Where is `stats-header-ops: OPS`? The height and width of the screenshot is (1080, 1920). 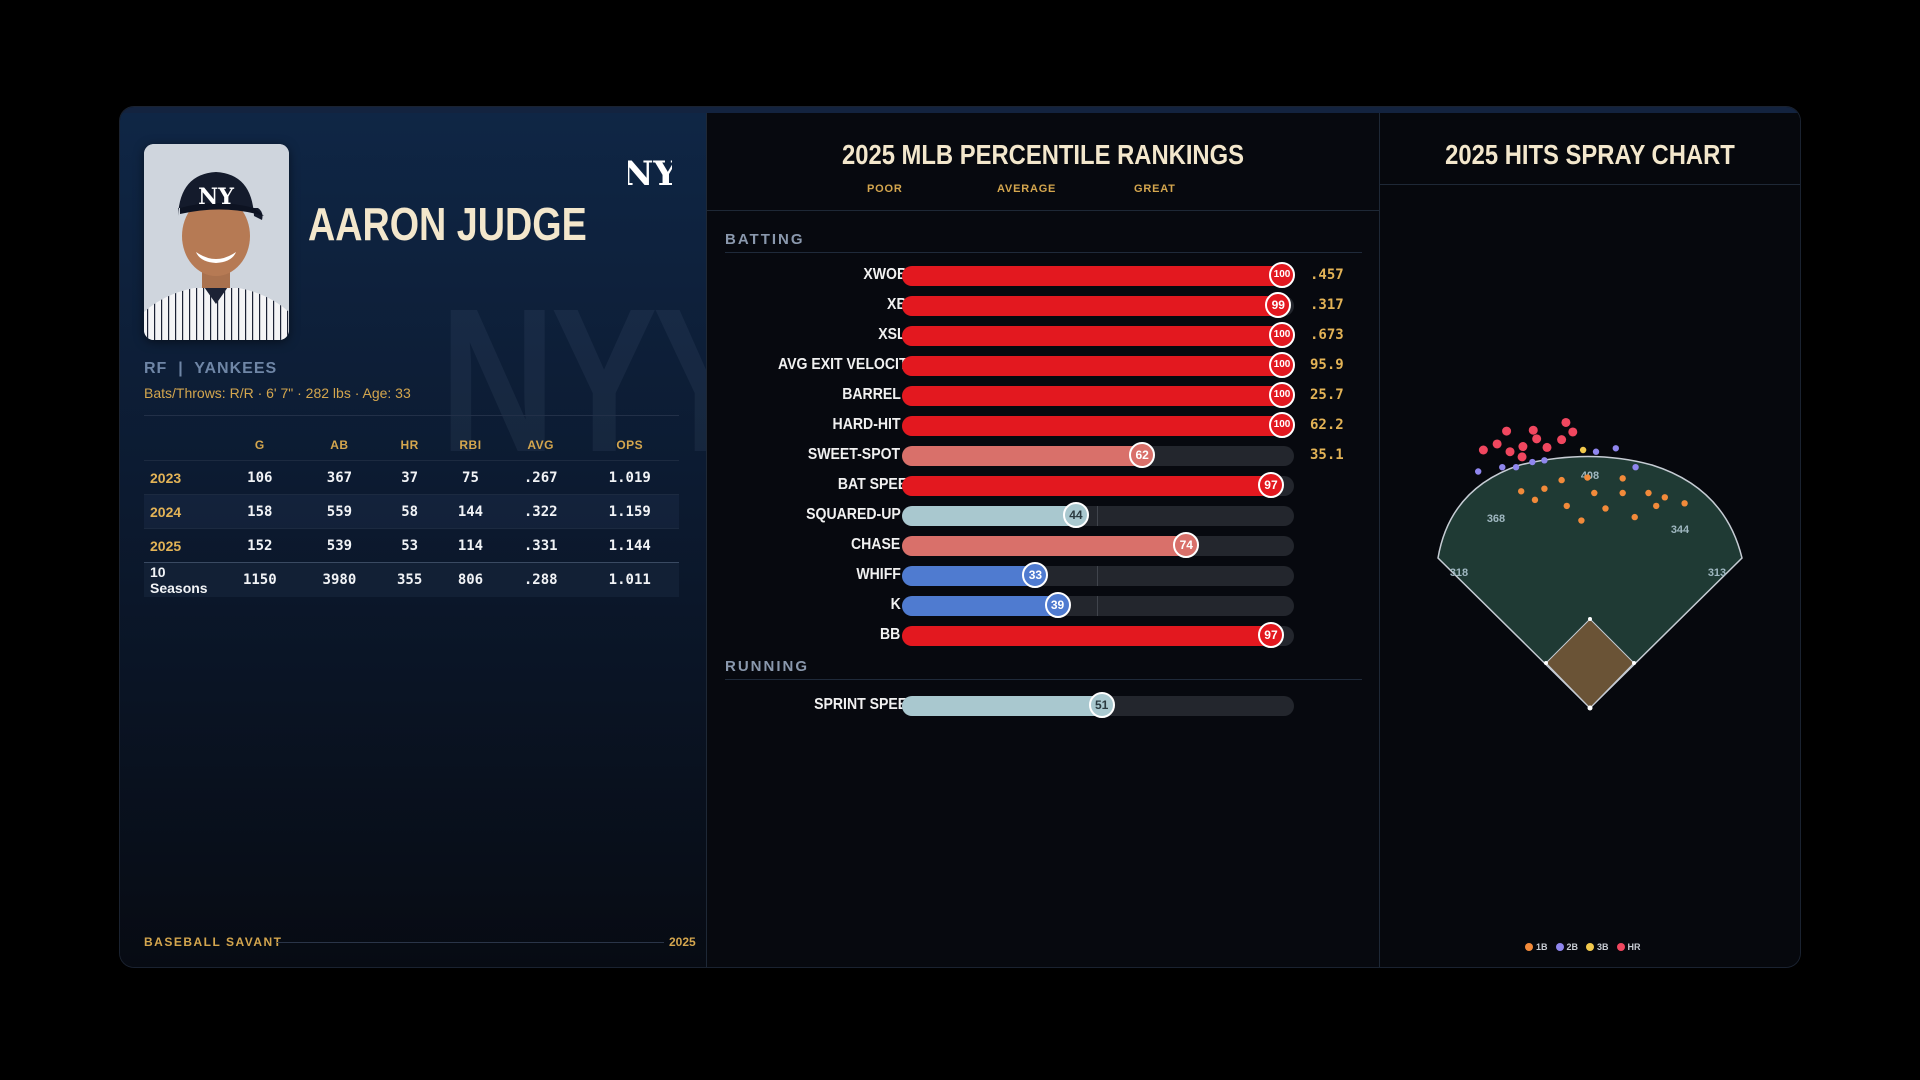 stats-header-ops: OPS is located at coordinates (630, 445).